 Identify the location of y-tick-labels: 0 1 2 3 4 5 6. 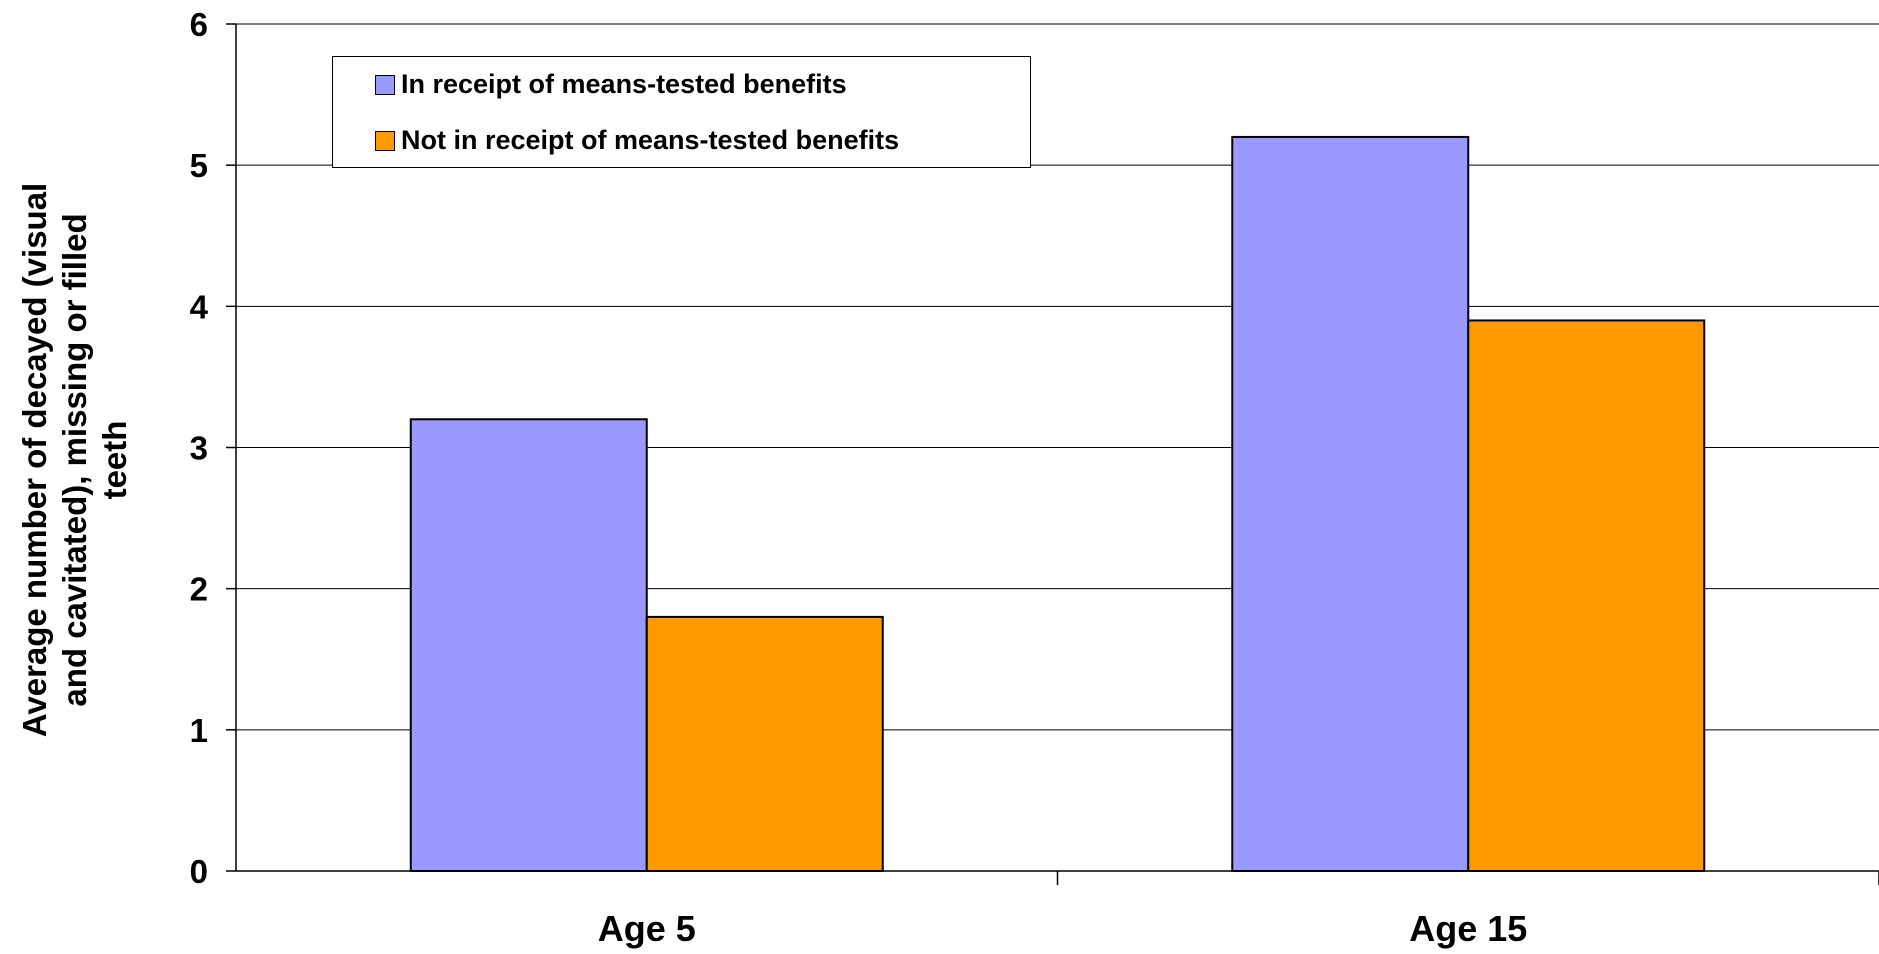
(199, 448).